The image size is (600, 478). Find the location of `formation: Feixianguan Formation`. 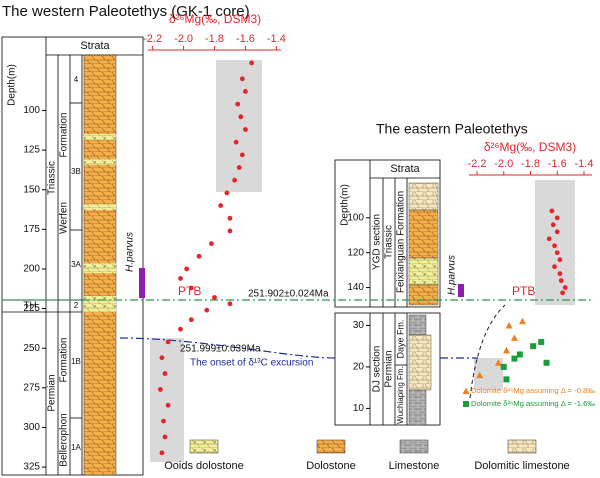

formation: Feixianguan Formation is located at coordinates (401, 242).